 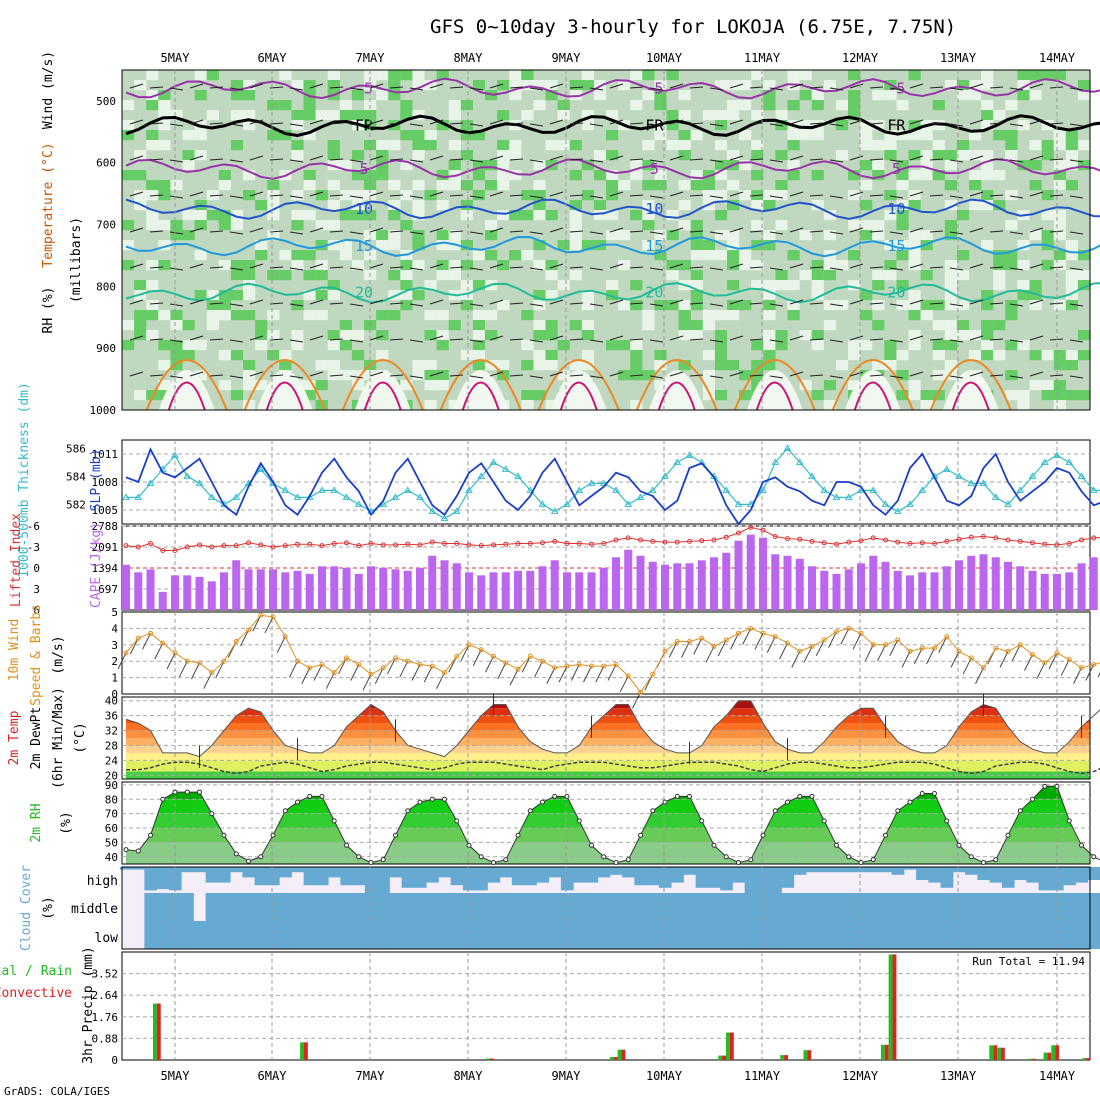 What do you see at coordinates (76, 476) in the screenshot?
I see `thickness-tick: 584` at bounding box center [76, 476].